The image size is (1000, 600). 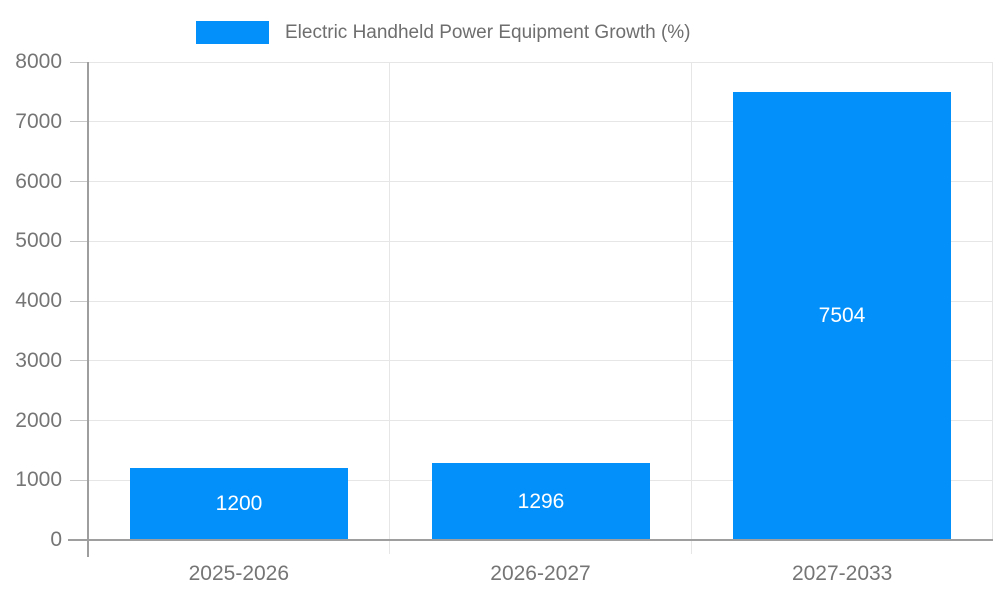 I want to click on bar-2025-2026: 1200, so click(x=239, y=504).